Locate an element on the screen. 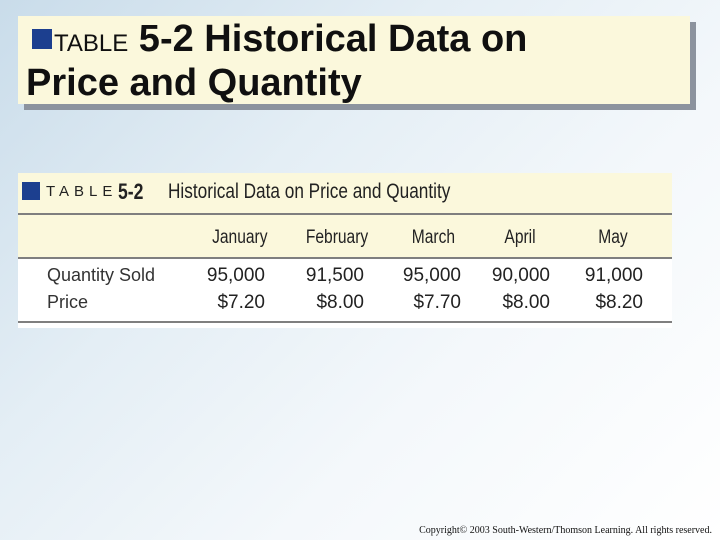 The width and height of the screenshot is (720, 540). row-label: Price is located at coordinates (68, 302).